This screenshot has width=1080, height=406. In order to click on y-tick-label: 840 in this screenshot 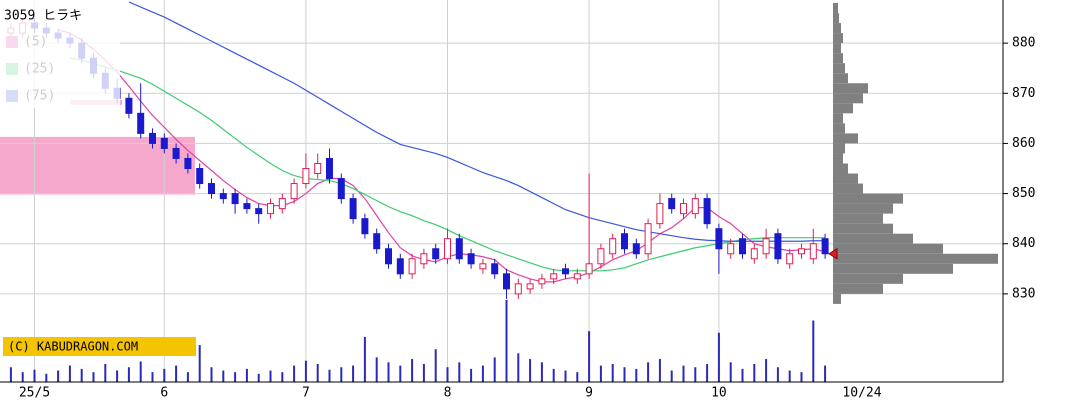, I will do `click(1023, 243)`.